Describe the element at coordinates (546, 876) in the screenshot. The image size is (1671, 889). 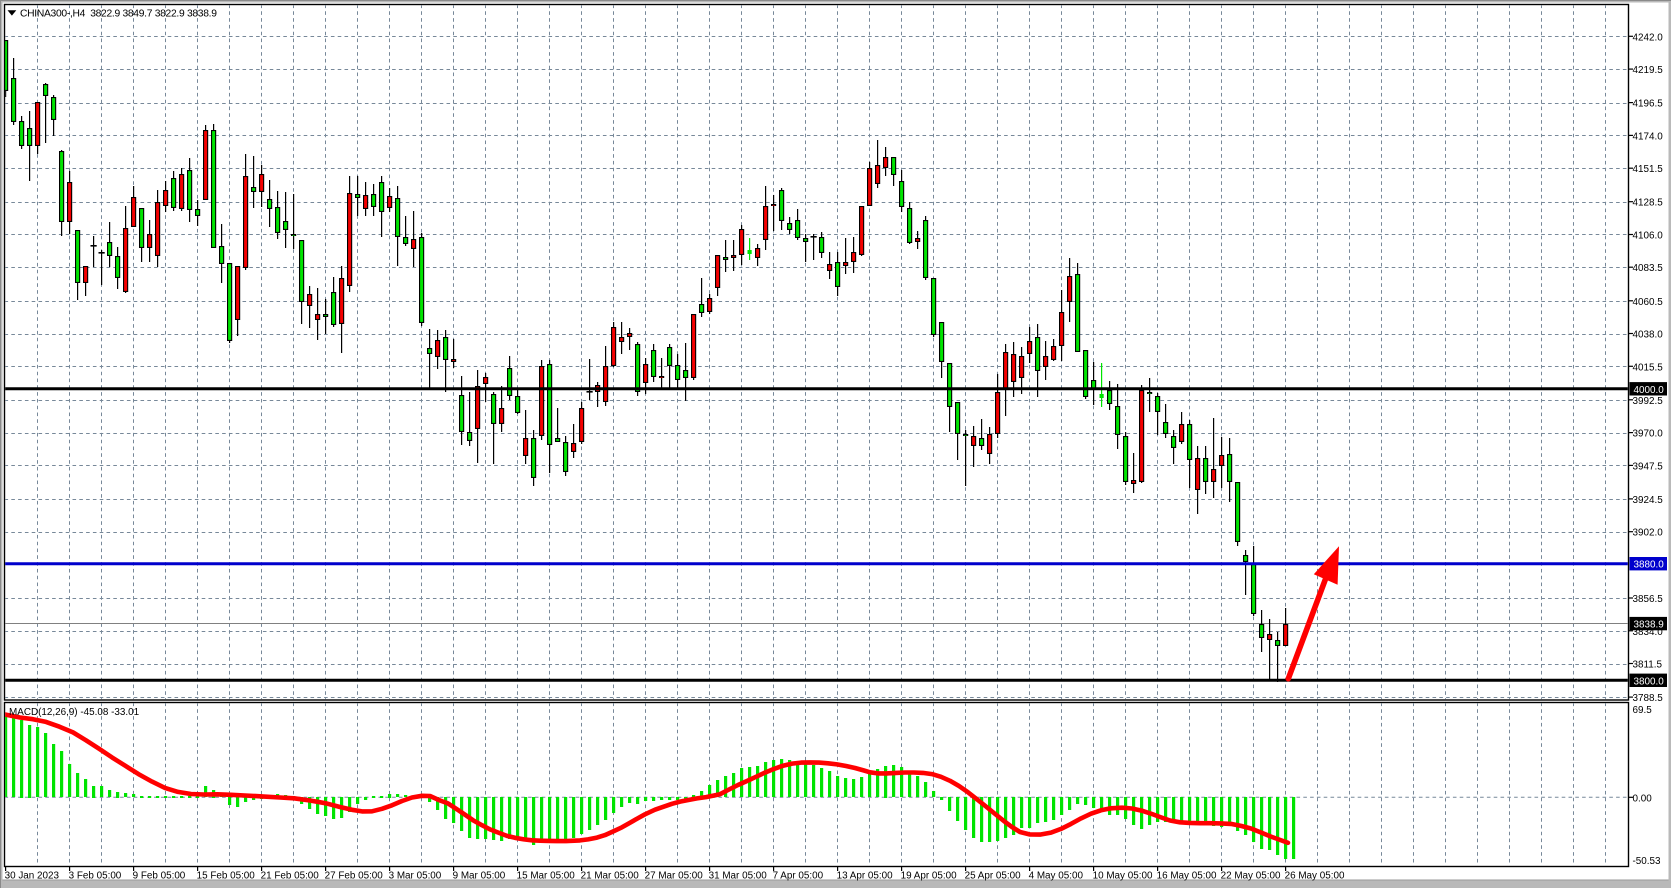
I see `svg-text: 15 Mar 05:00` at that location.